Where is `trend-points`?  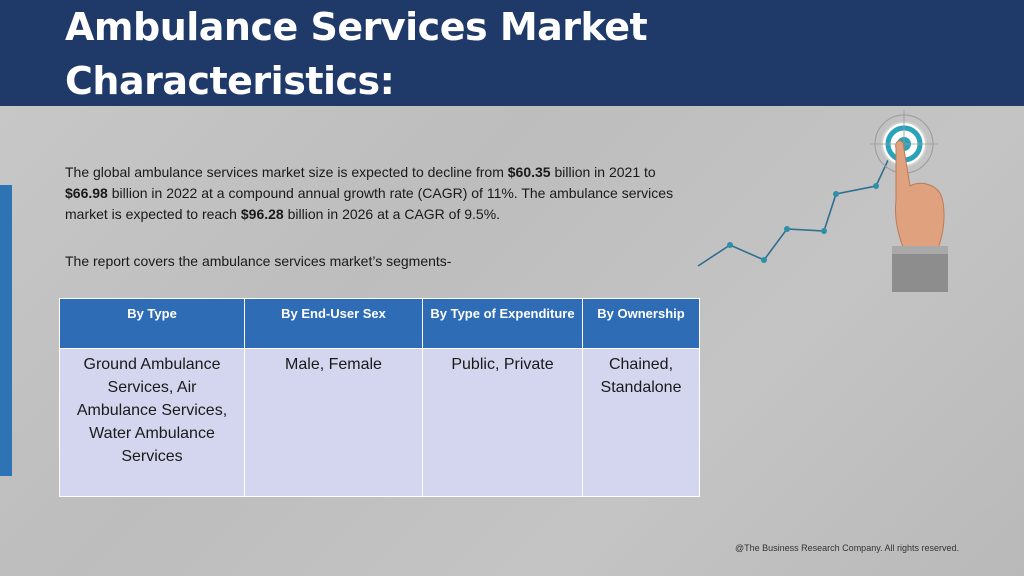 trend-points is located at coordinates (803, 223).